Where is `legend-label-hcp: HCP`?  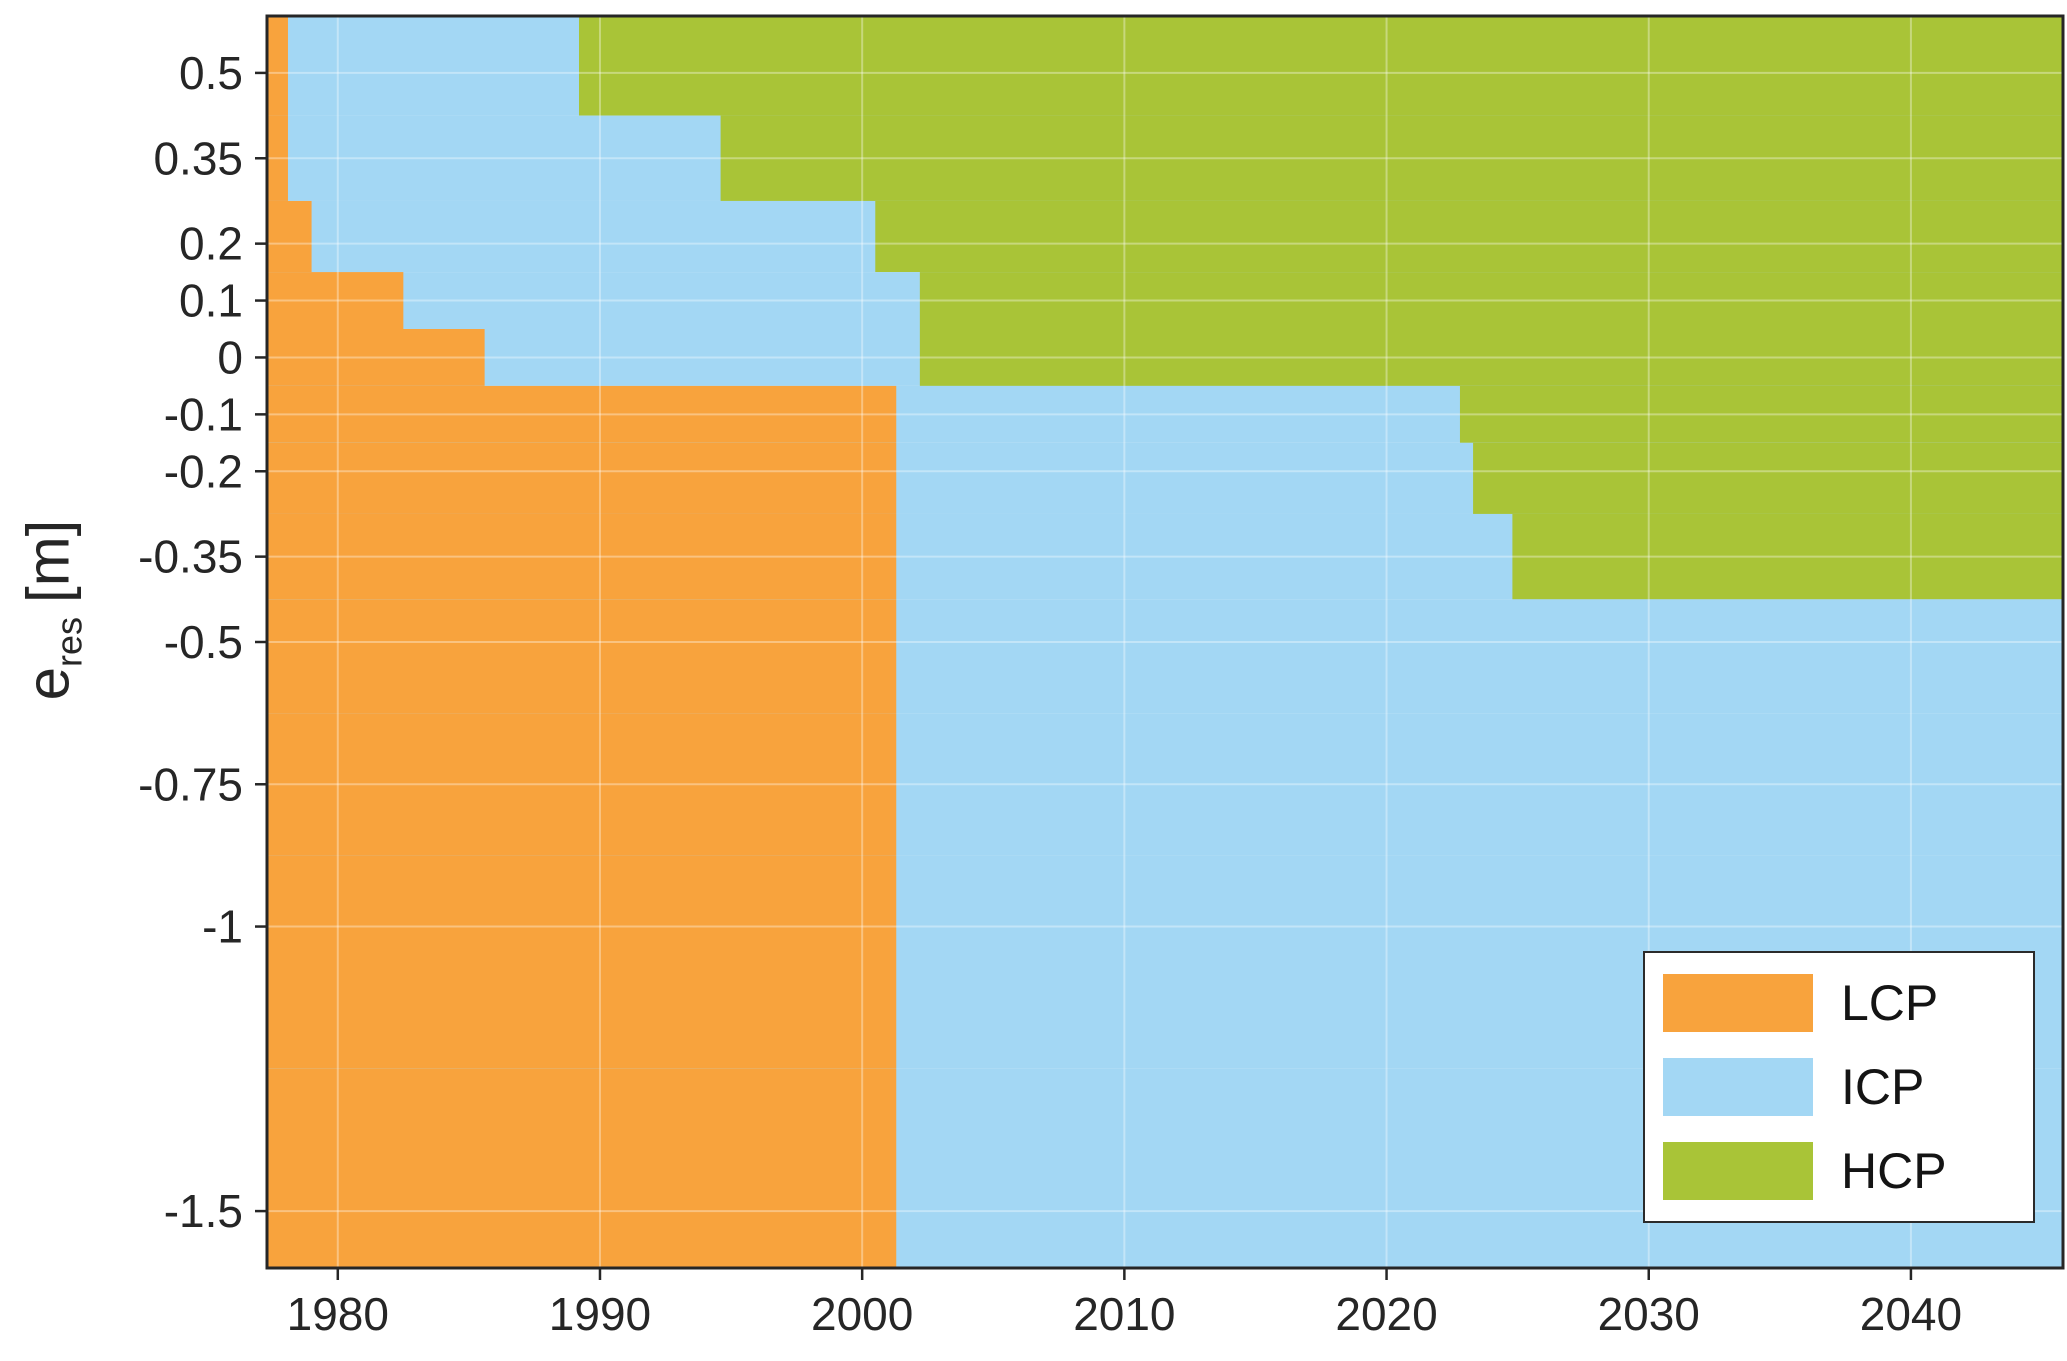
legend-label-hcp: HCP is located at coordinates (1894, 1171).